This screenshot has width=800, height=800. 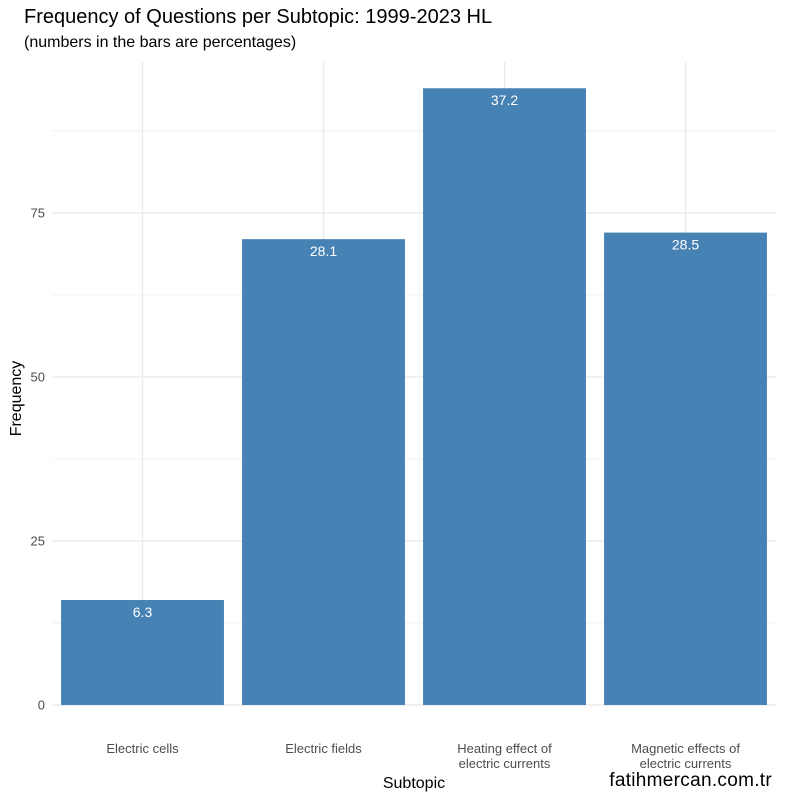 I want to click on x-tick-label: Heating effect of electric currents, so click(x=504, y=756).